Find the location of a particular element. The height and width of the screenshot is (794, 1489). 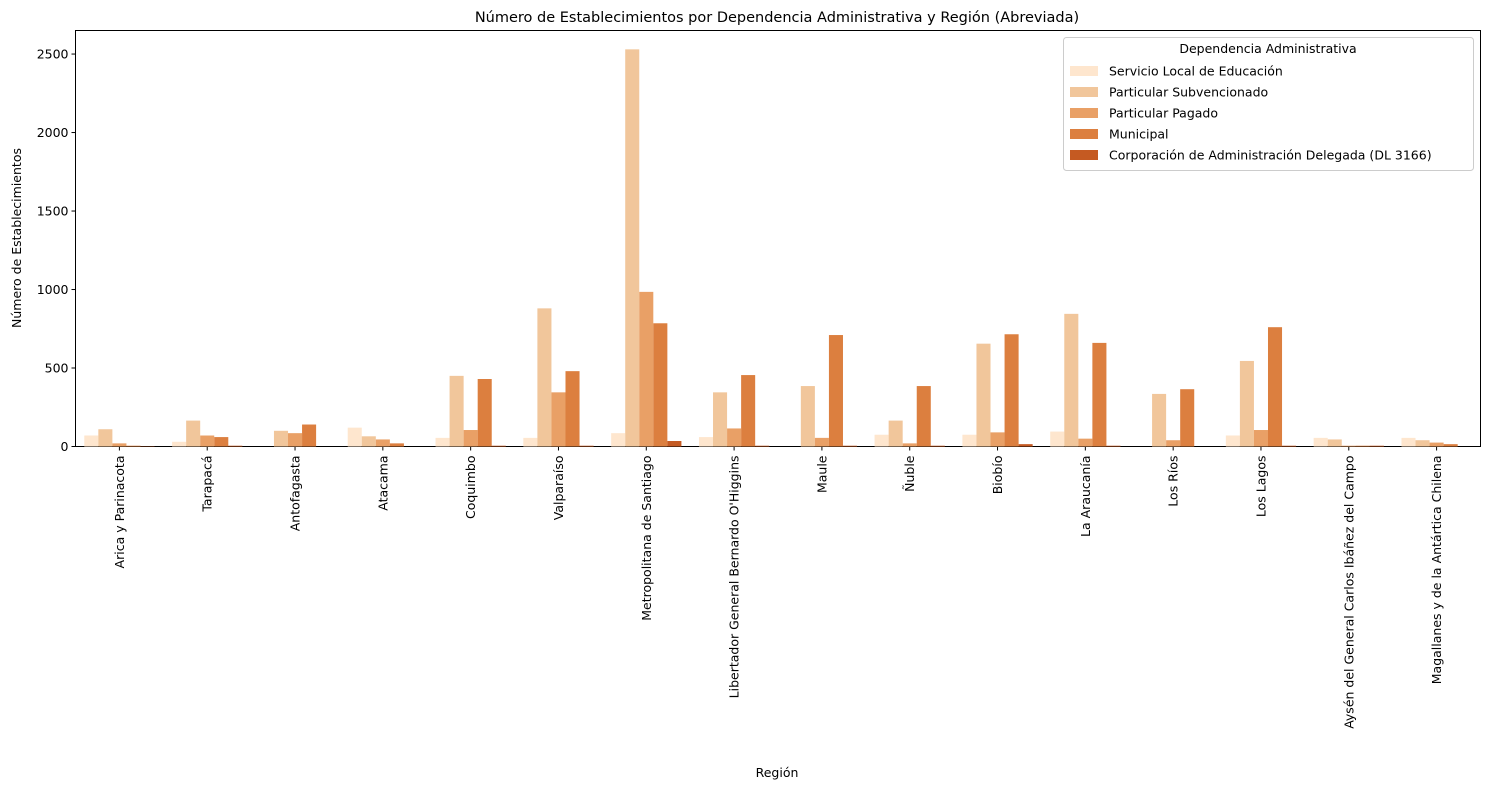

y-tick-label: 2500 is located at coordinates (53, 54).